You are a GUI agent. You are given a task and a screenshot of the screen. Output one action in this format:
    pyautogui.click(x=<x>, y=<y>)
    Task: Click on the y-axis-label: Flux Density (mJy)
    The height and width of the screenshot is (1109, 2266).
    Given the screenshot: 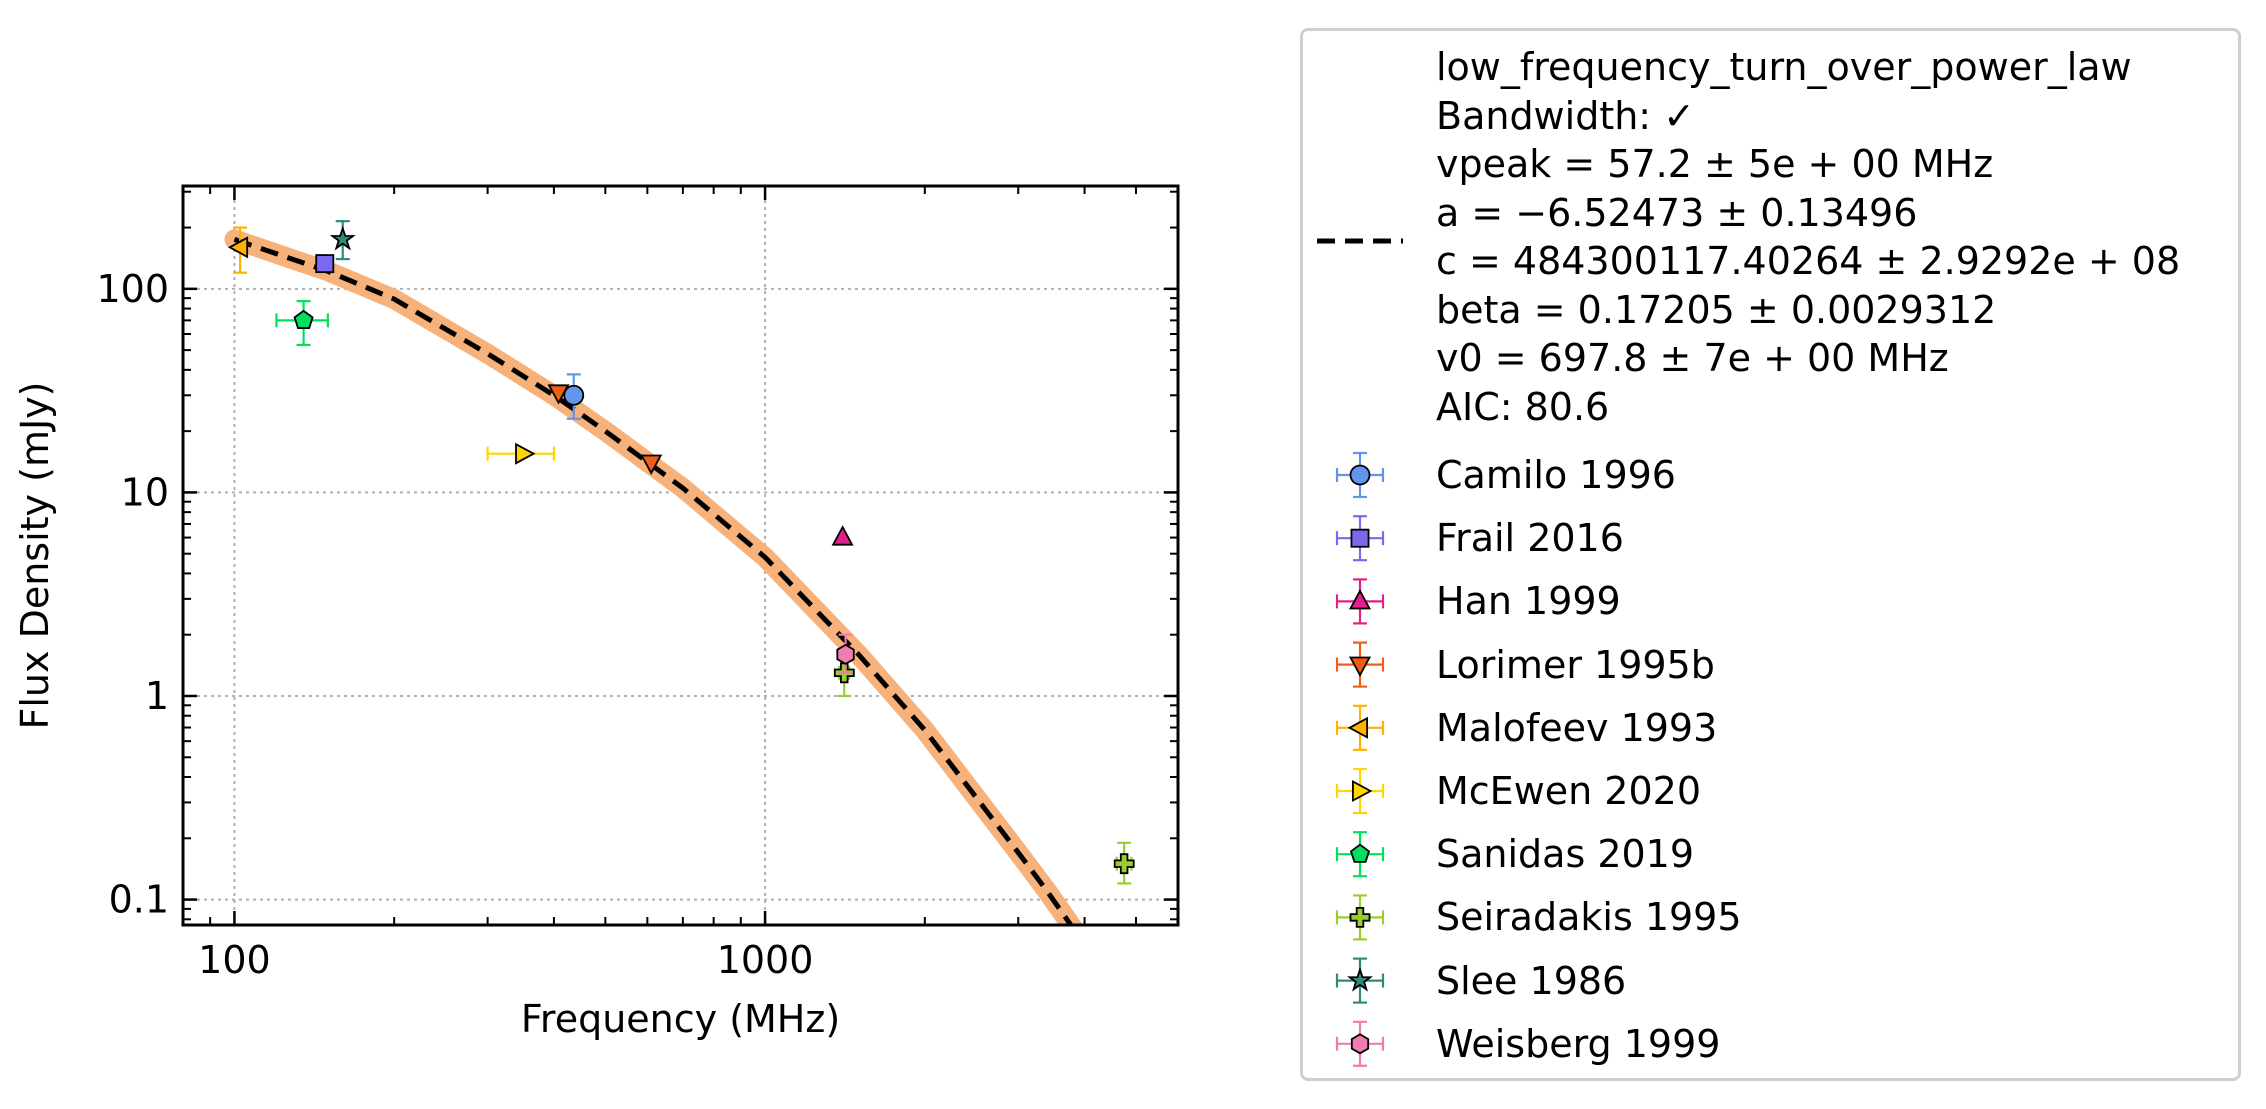 What is the action you would take?
    pyautogui.click(x=35, y=556)
    